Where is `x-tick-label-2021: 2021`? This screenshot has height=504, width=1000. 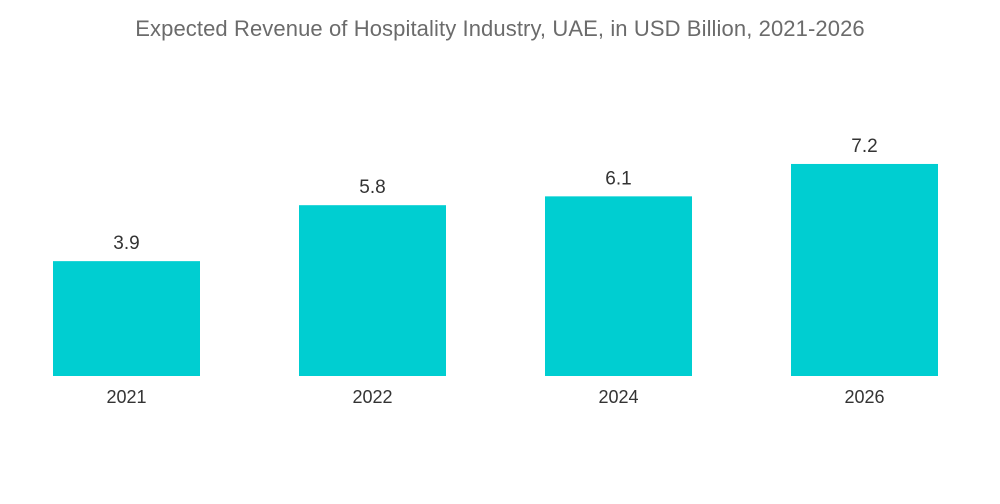 x-tick-label-2021: 2021 is located at coordinates (126, 397).